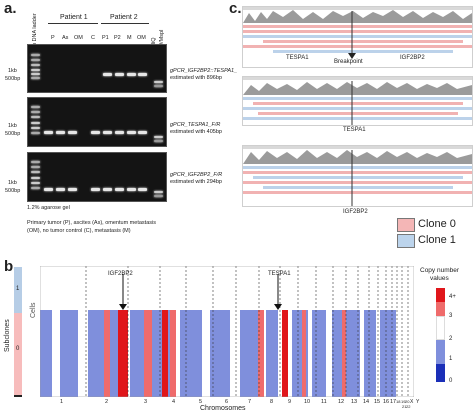 This screenshot has width=474, height=413. I want to click on cn-legend-bar-amp, so click(440, 309).